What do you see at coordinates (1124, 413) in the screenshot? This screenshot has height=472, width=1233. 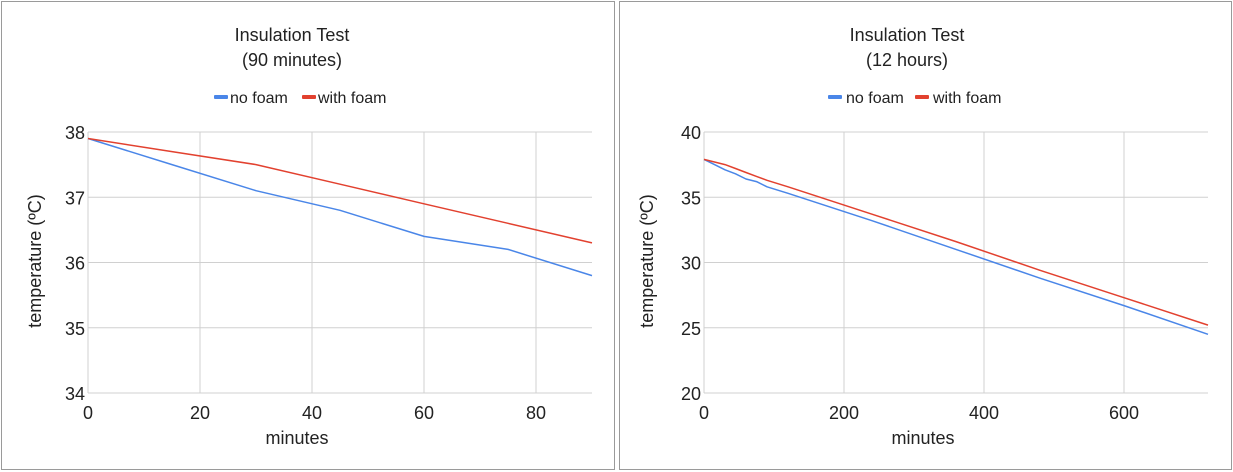 I see `x-tick-label: 600` at bounding box center [1124, 413].